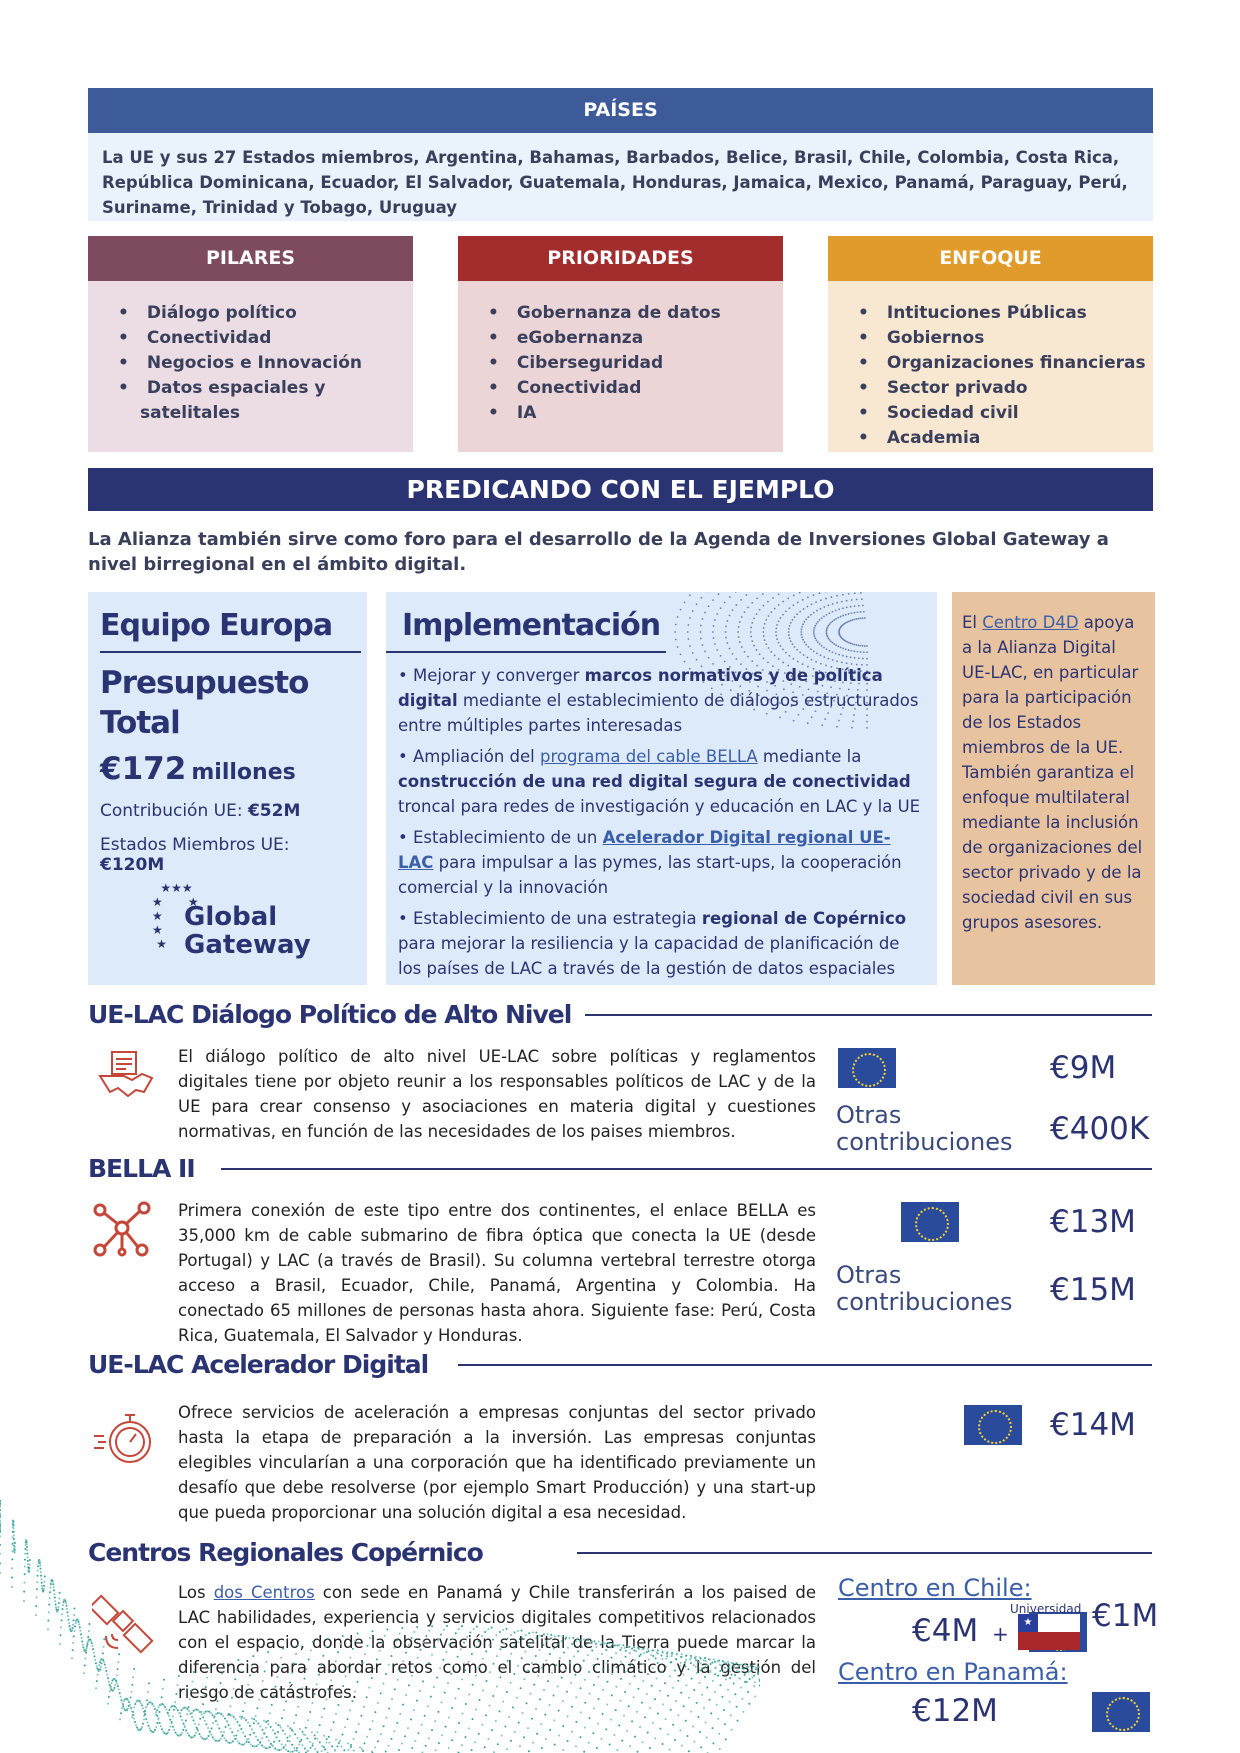  What do you see at coordinates (195, 845) in the screenshot?
I see `estados-label: Estados Miembros UE:` at bounding box center [195, 845].